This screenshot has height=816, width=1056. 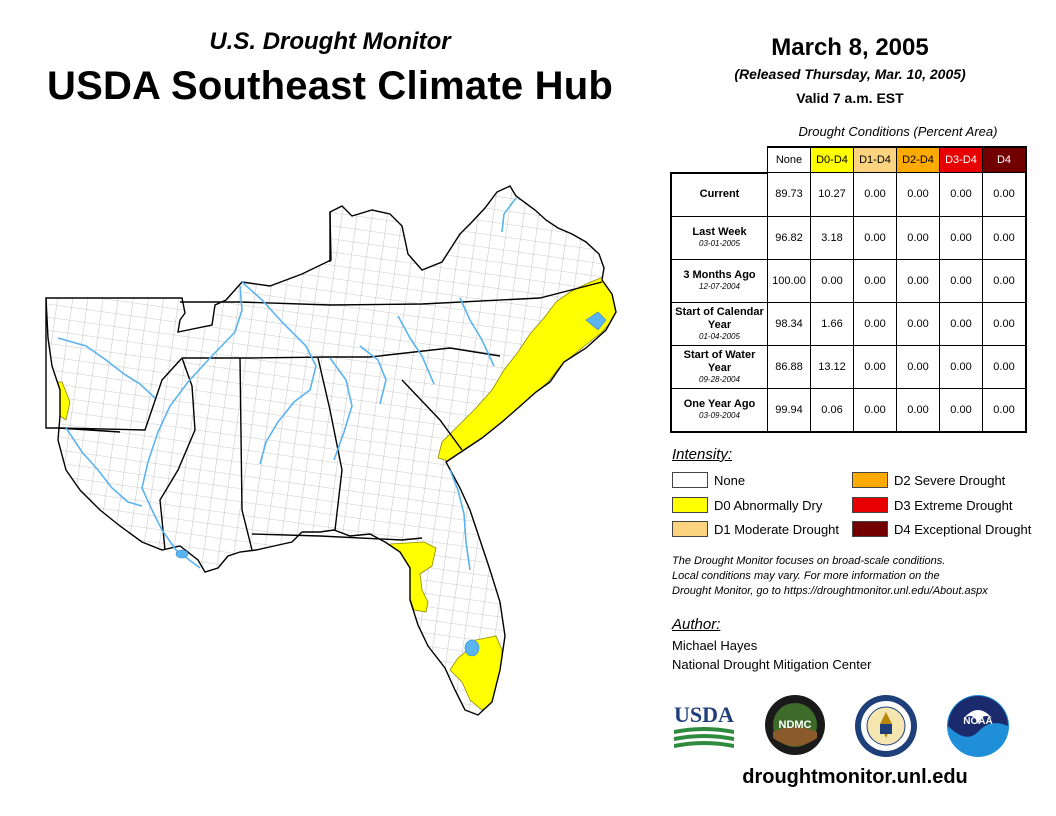 What do you see at coordinates (719, 243) in the screenshot?
I see `row-date: 03-01-2005` at bounding box center [719, 243].